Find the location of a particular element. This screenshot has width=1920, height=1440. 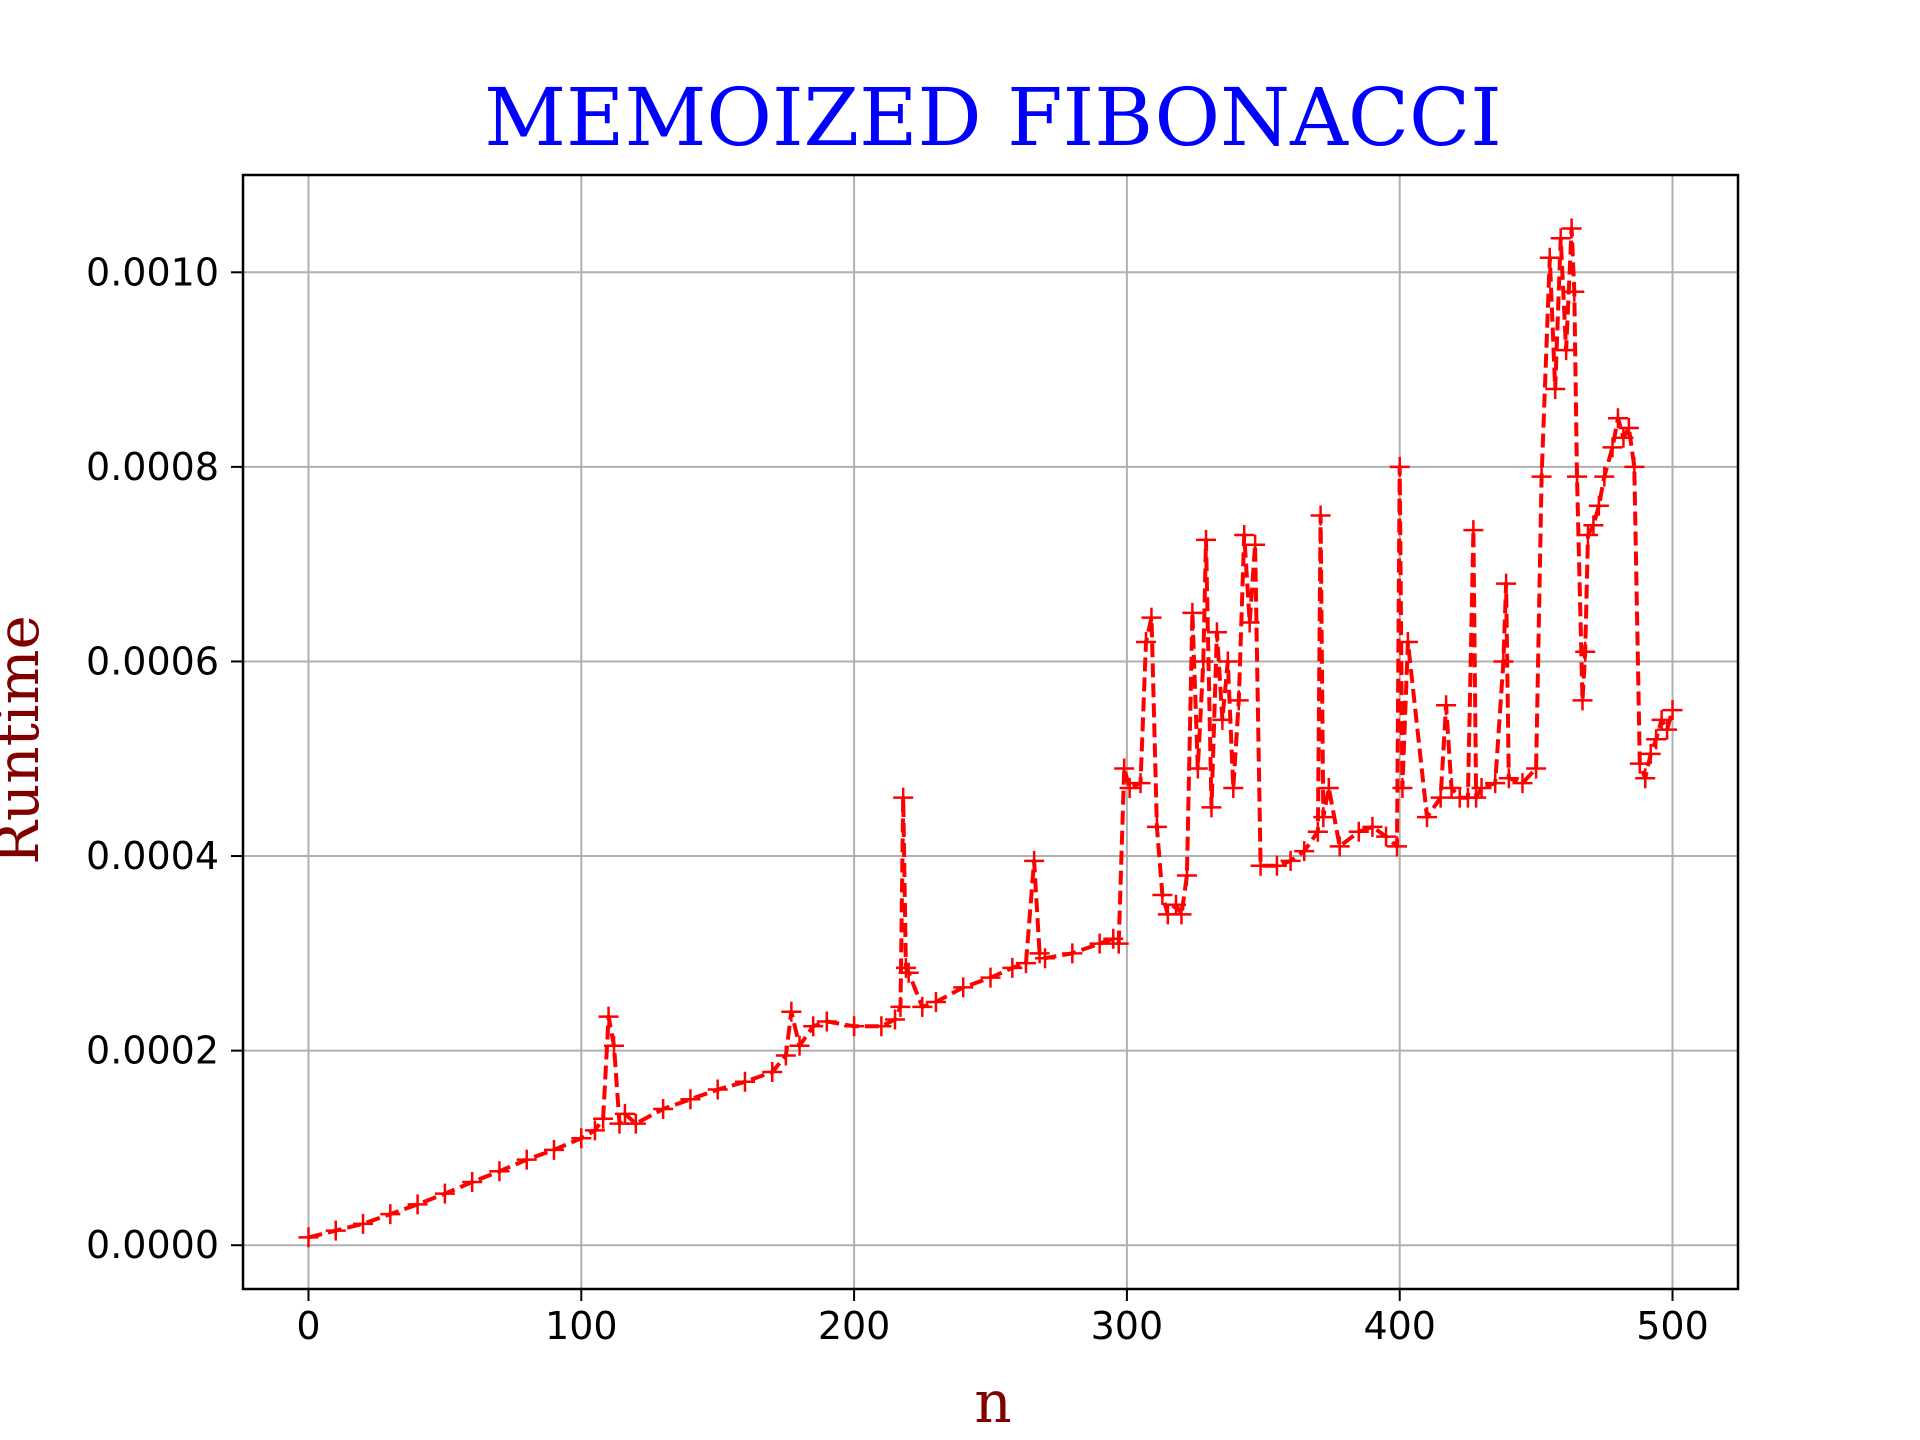

x-tick-label: 100 is located at coordinates (581, 1326).